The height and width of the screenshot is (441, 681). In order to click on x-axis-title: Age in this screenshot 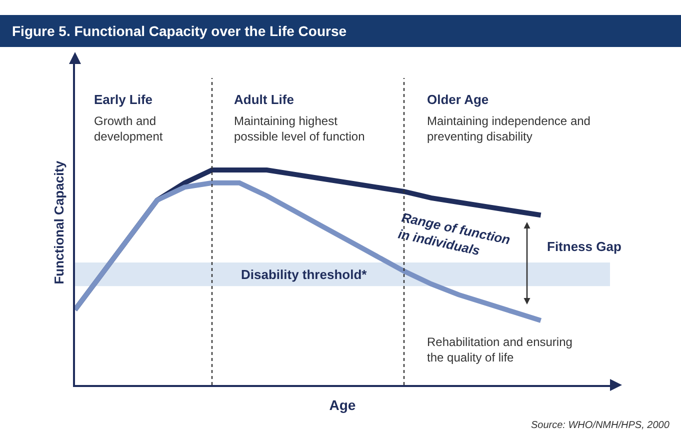, I will do `click(342, 405)`.